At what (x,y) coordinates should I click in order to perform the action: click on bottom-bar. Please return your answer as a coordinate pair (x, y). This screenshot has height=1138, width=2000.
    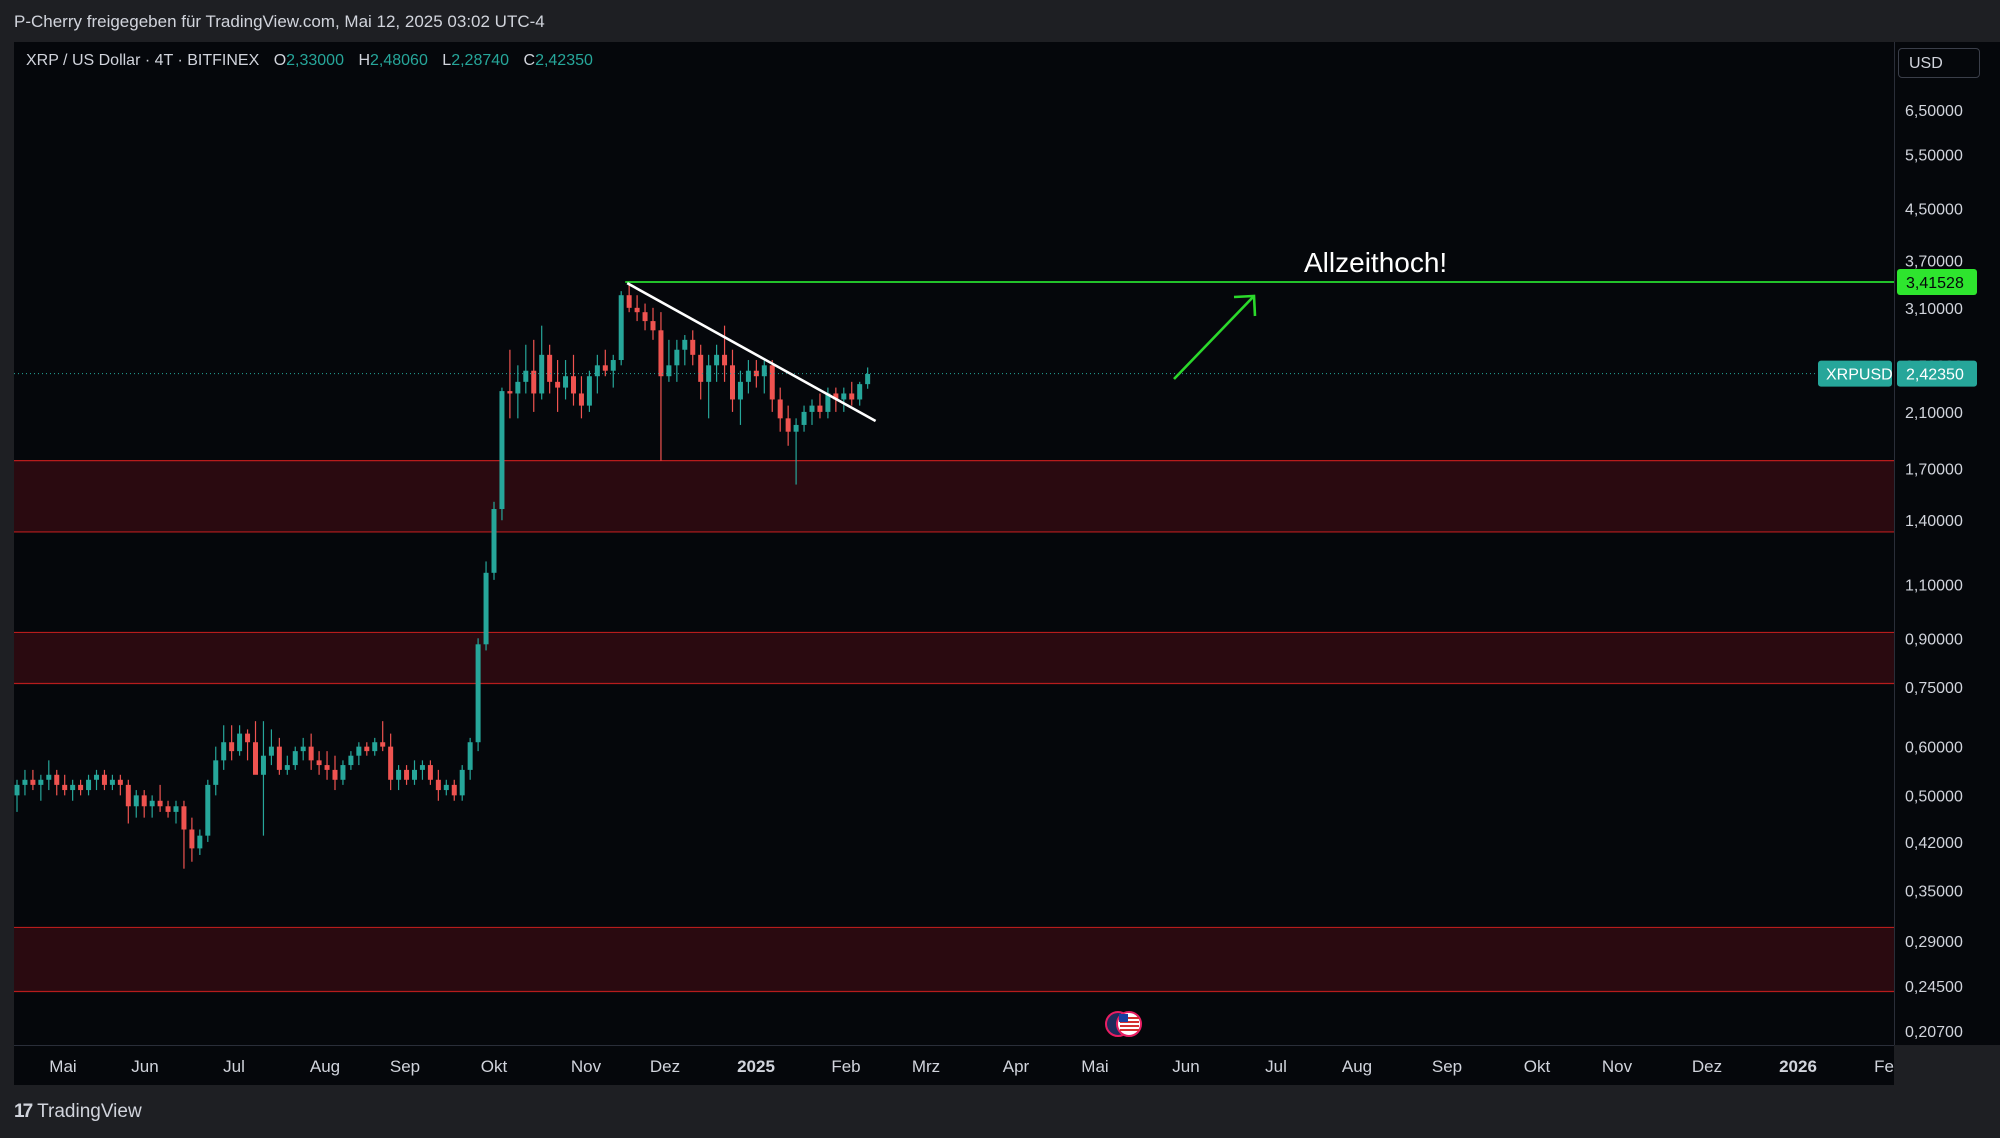
    Looking at the image, I should click on (1000, 1111).